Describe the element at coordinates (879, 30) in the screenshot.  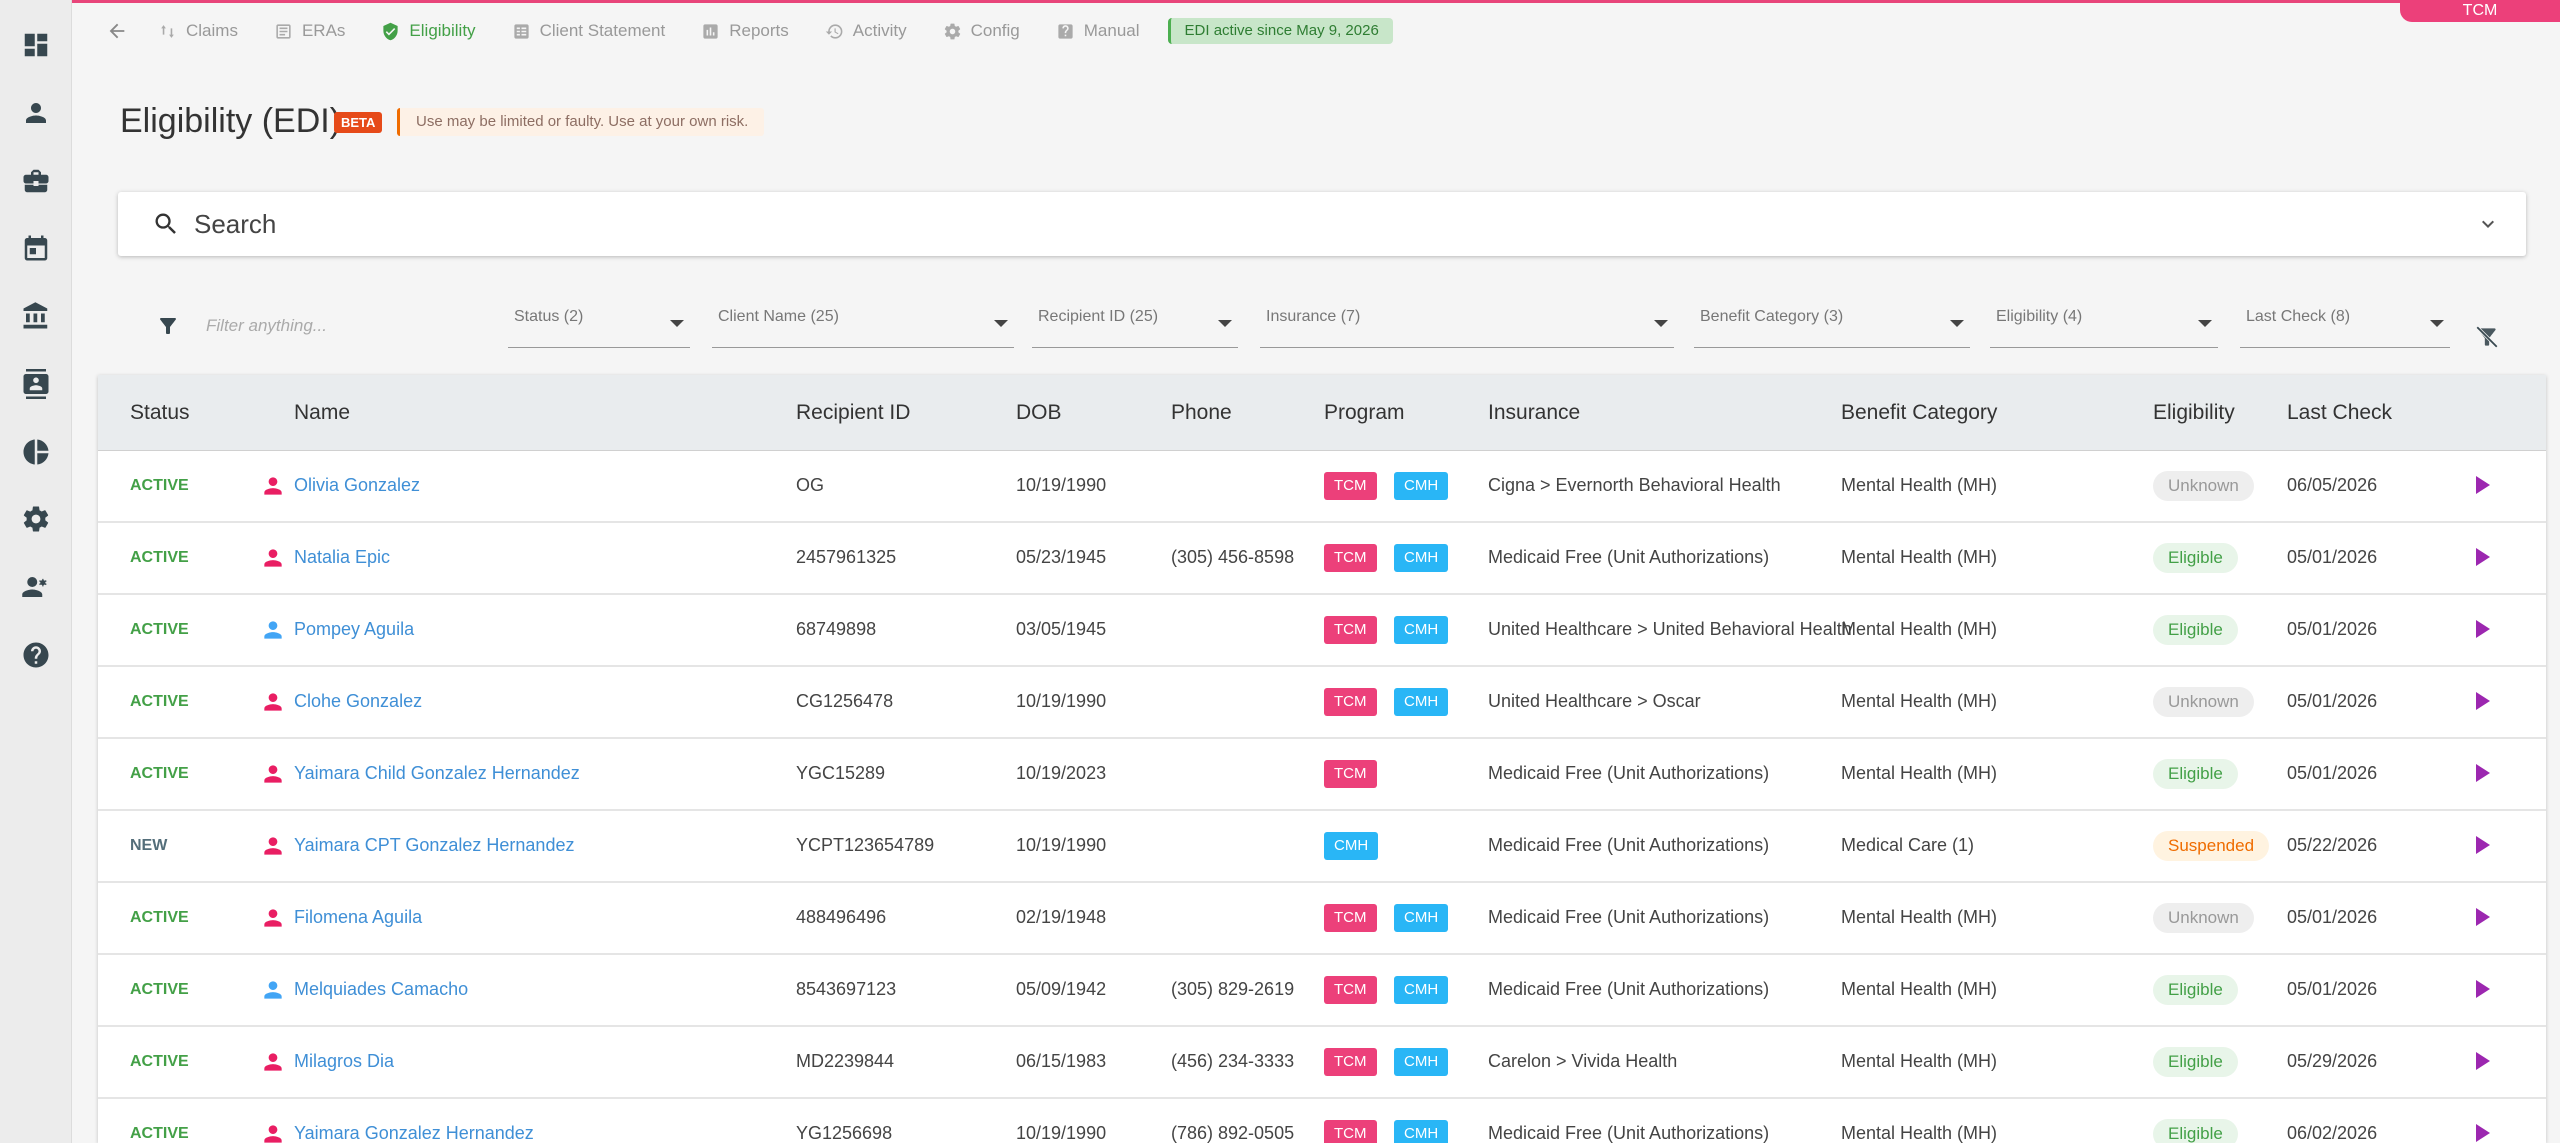
I see `tab-label: Activity` at that location.